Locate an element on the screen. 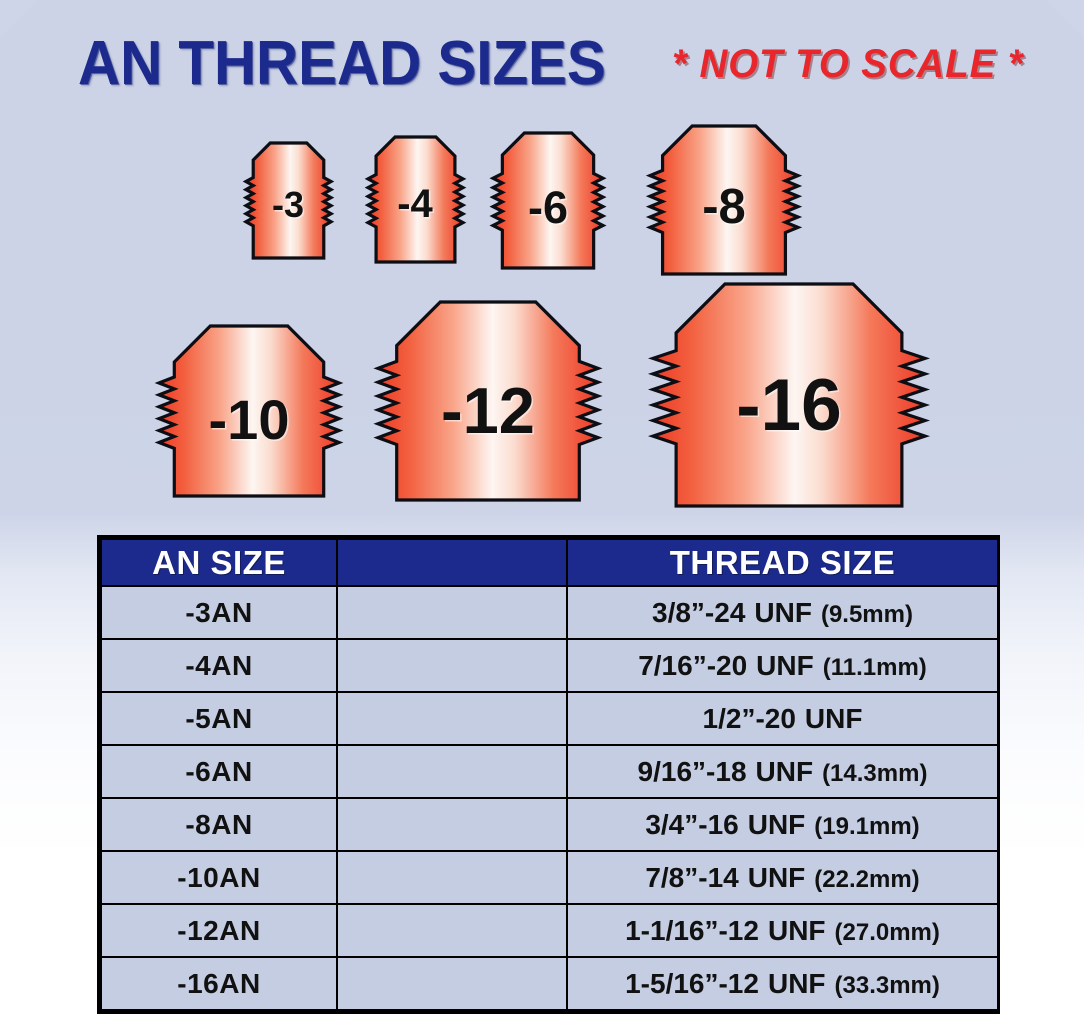  cell-thread-size: 3/4”-16 UNF (19.1mm) is located at coordinates (782, 824).